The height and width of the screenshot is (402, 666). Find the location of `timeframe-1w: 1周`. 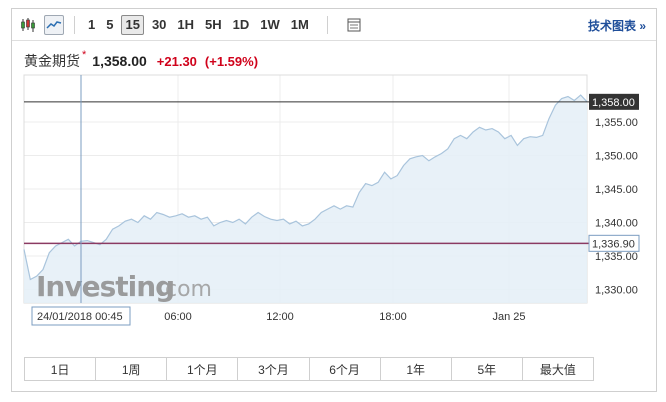

timeframe-1w: 1周 is located at coordinates (132, 369).